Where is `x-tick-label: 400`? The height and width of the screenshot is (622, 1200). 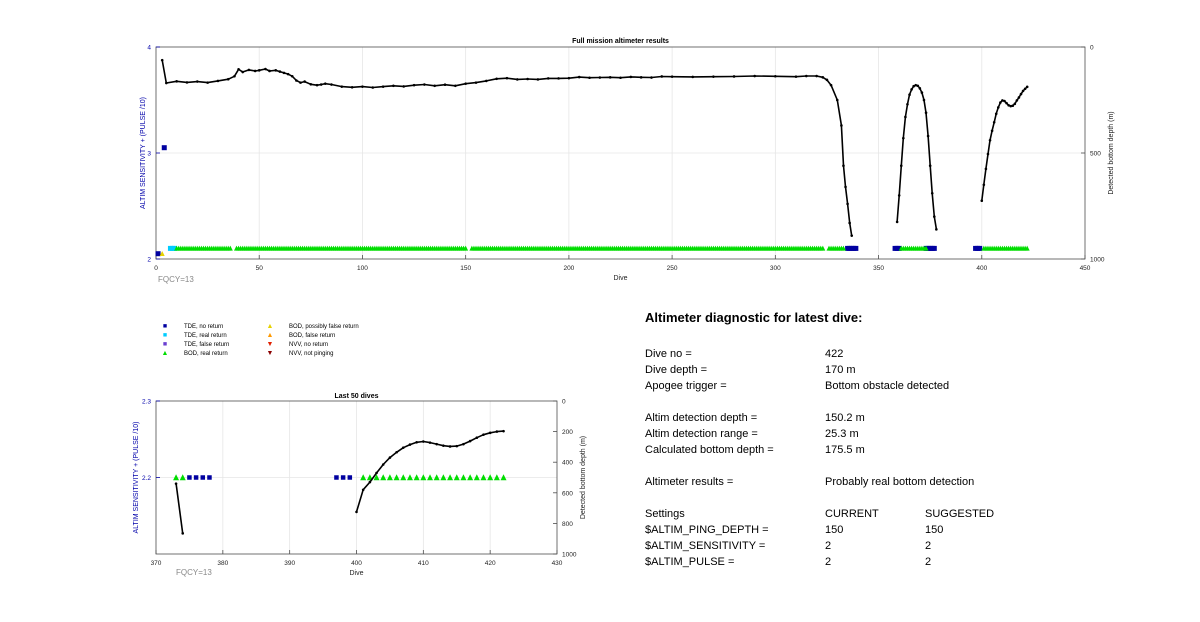 x-tick-label: 400 is located at coordinates (981, 268).